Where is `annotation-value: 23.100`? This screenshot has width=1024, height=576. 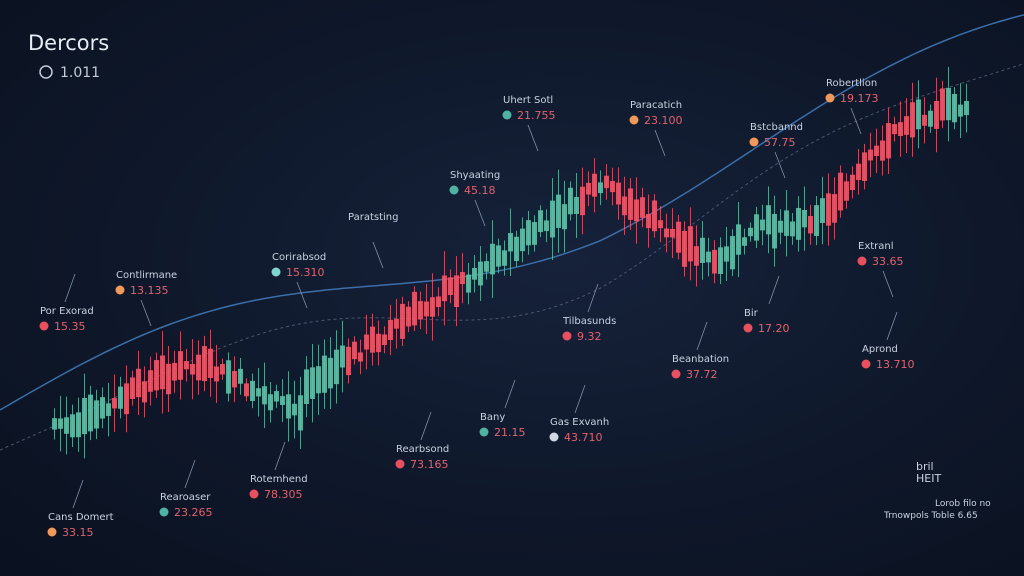
annotation-value: 23.100 is located at coordinates (663, 120).